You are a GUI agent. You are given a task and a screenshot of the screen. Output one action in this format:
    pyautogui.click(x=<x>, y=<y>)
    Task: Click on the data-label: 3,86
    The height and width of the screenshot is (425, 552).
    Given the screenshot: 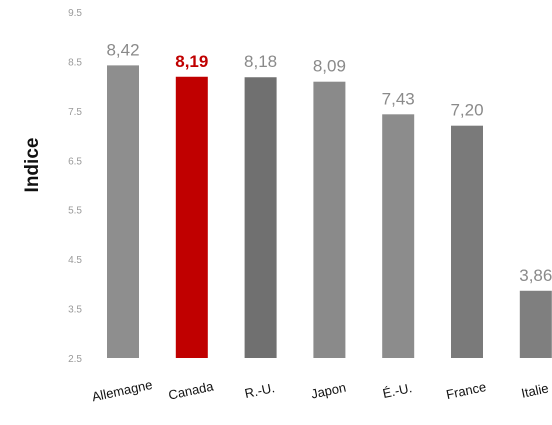 What is the action you would take?
    pyautogui.click(x=535, y=275)
    